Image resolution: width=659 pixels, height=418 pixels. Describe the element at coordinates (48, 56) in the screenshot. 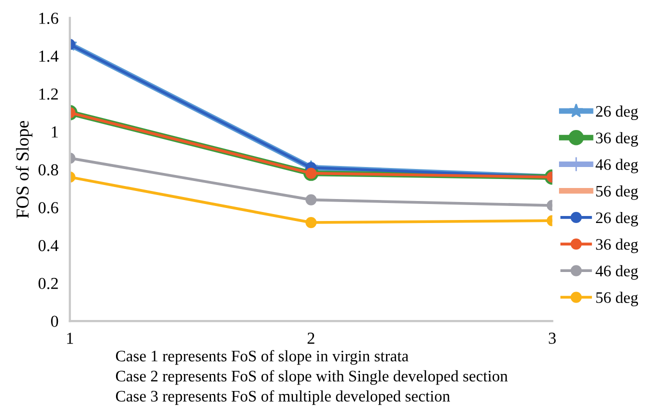

I see `y-tick-label: 1.4` at that location.